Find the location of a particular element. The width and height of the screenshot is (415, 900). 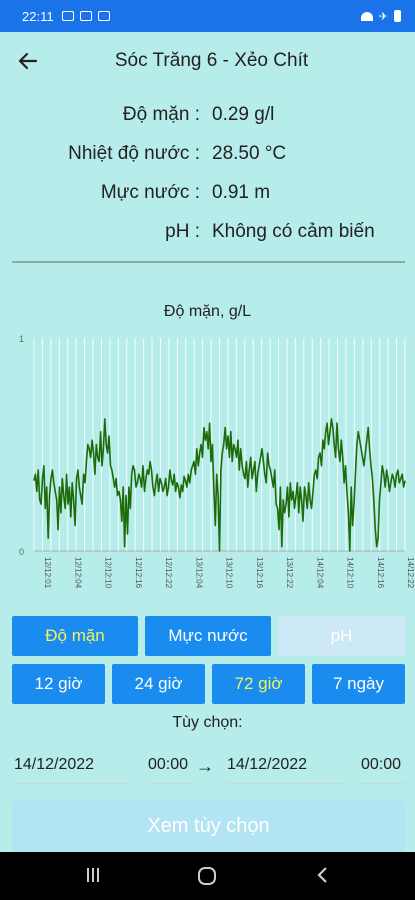

x-tick-label: 12/12:04 is located at coordinates (77, 573).